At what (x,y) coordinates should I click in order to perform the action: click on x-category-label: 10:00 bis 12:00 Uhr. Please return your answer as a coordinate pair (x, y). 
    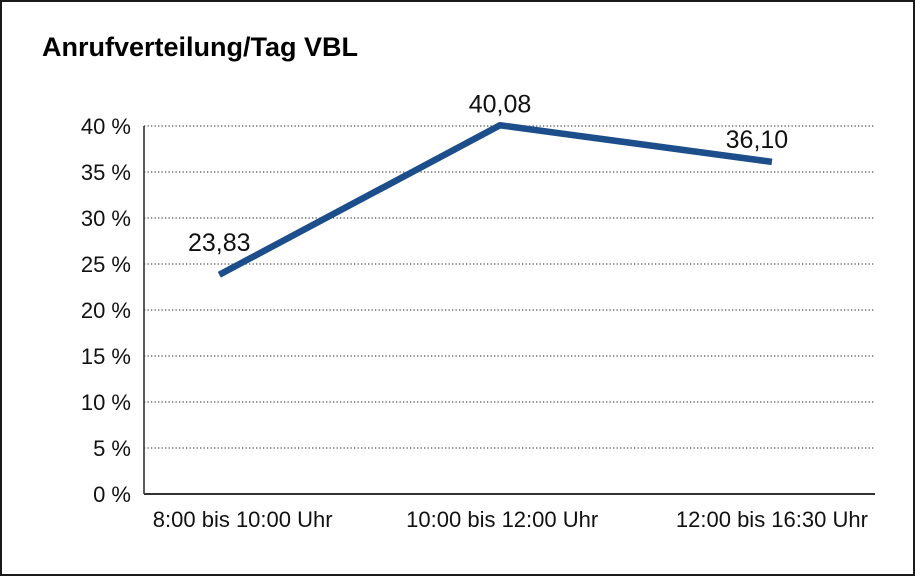
    Looking at the image, I should click on (502, 519).